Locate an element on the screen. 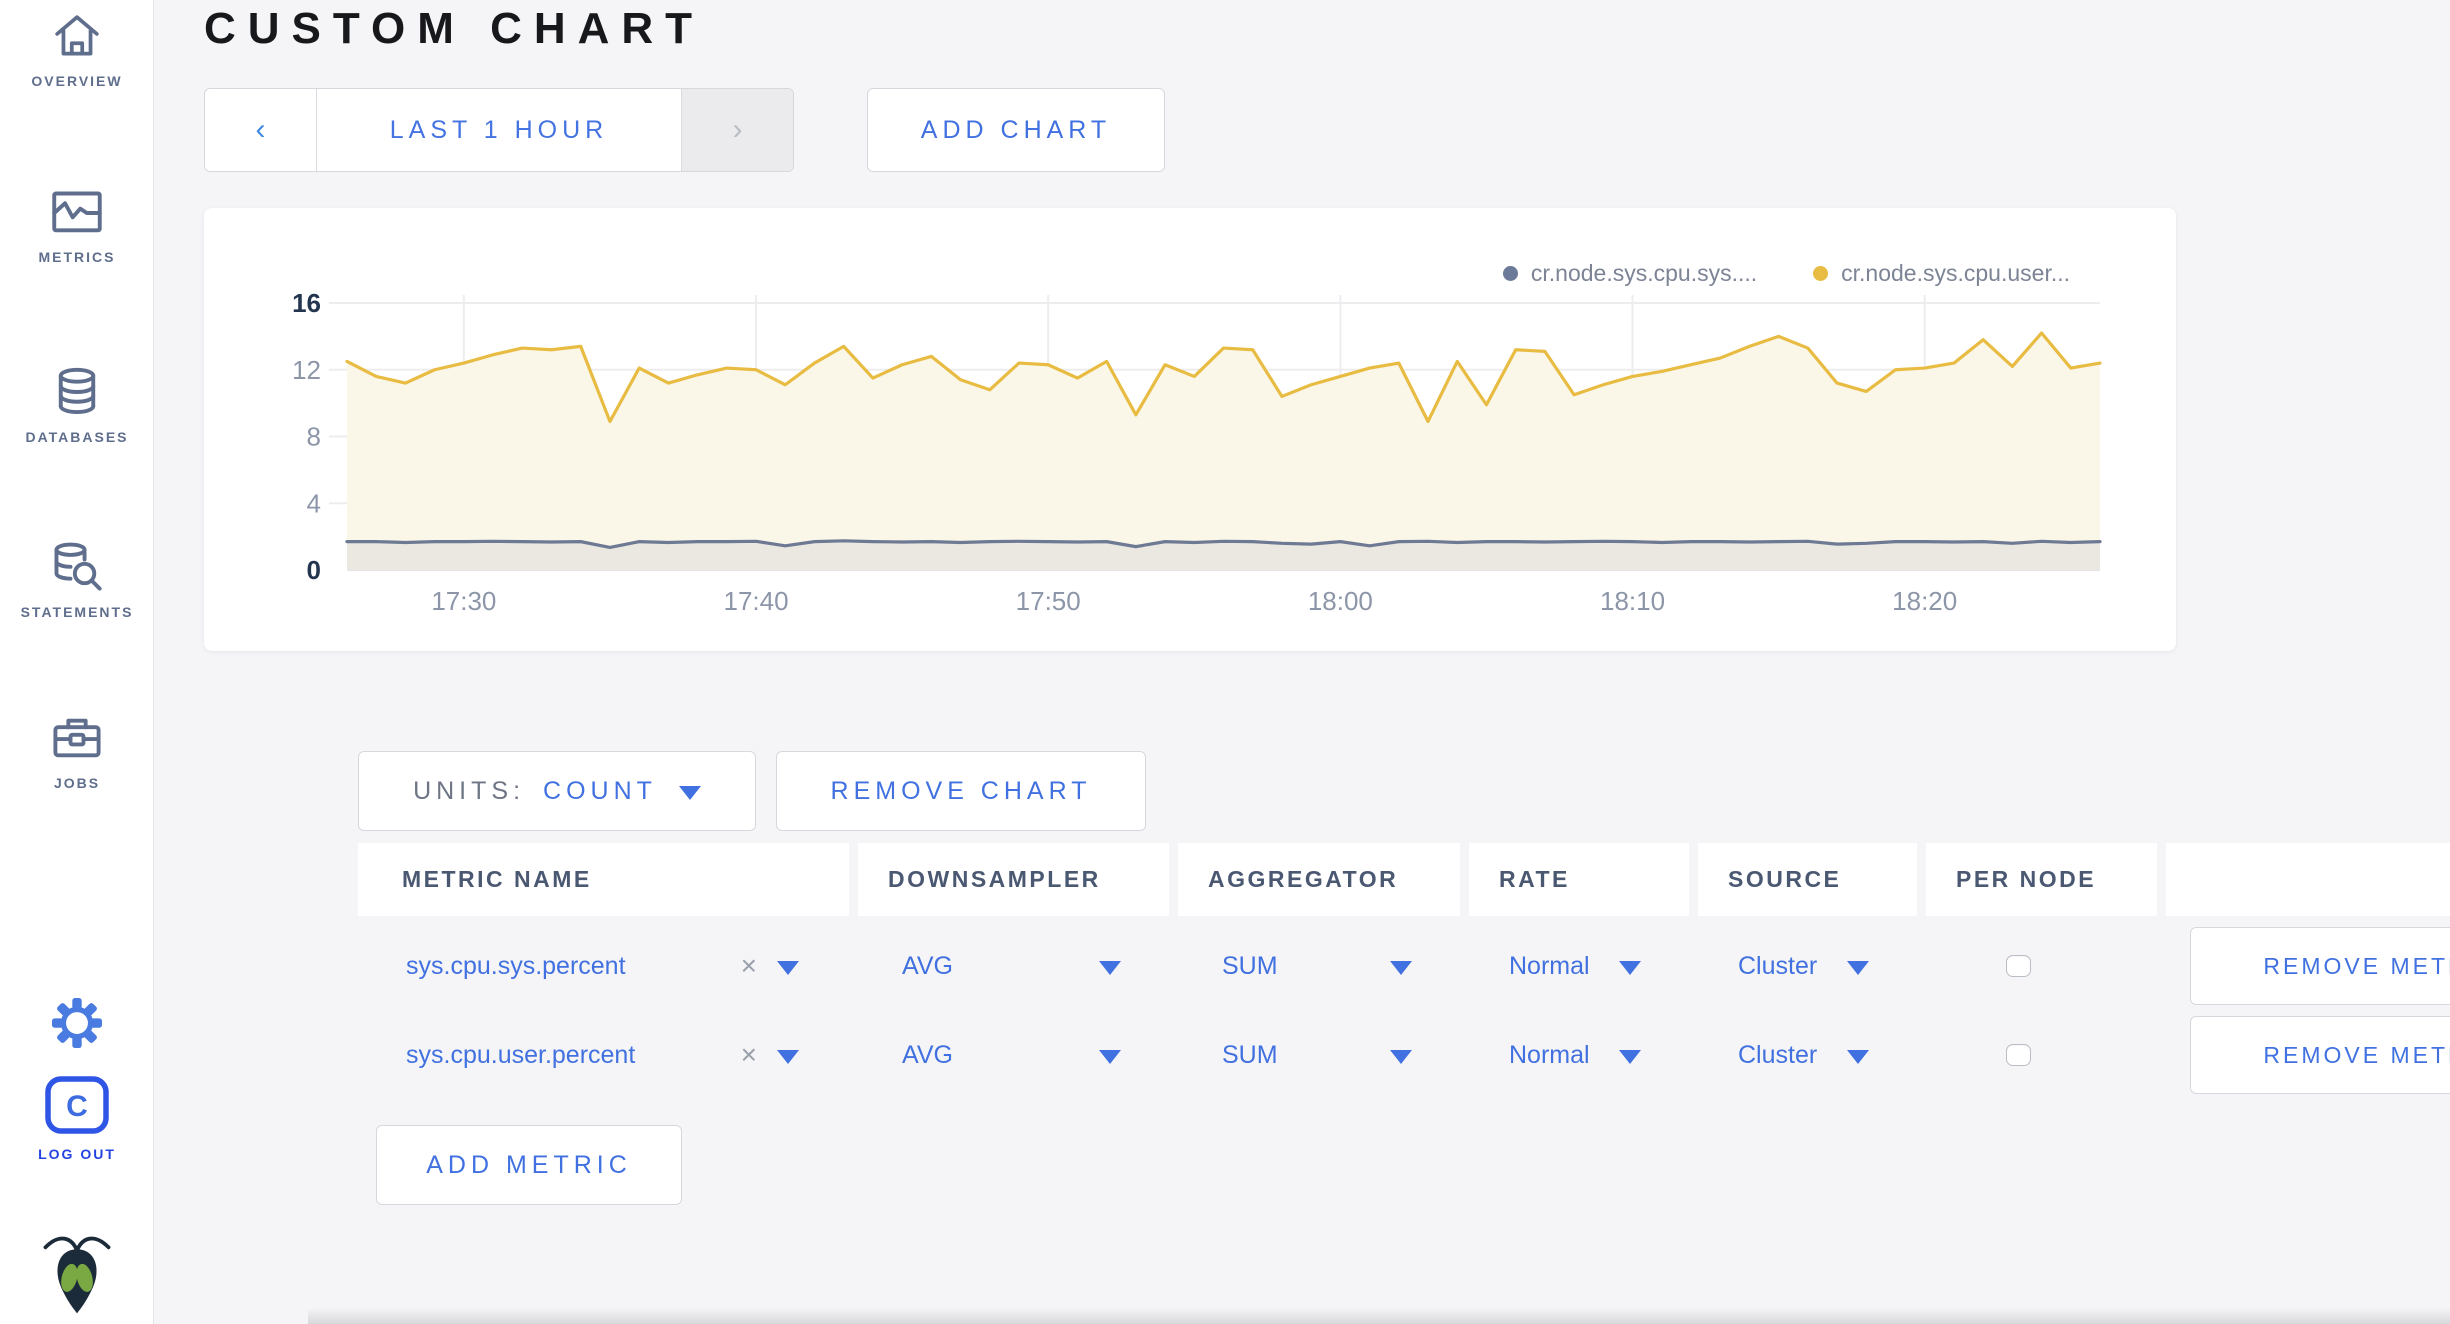 This screenshot has width=2450, height=1324. col-header-actions is located at coordinates (2308, 879).